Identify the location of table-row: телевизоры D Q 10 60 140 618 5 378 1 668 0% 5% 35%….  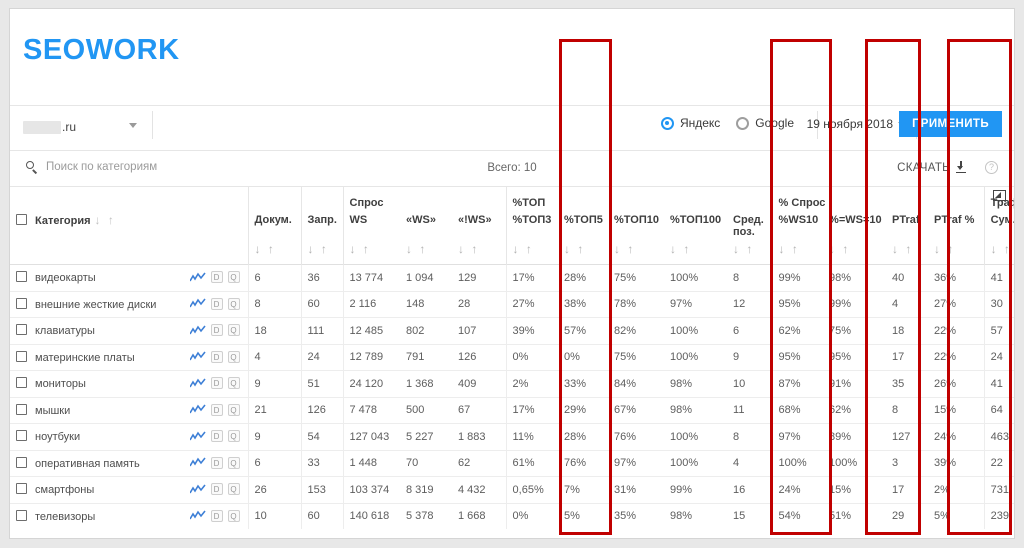
(512, 515).